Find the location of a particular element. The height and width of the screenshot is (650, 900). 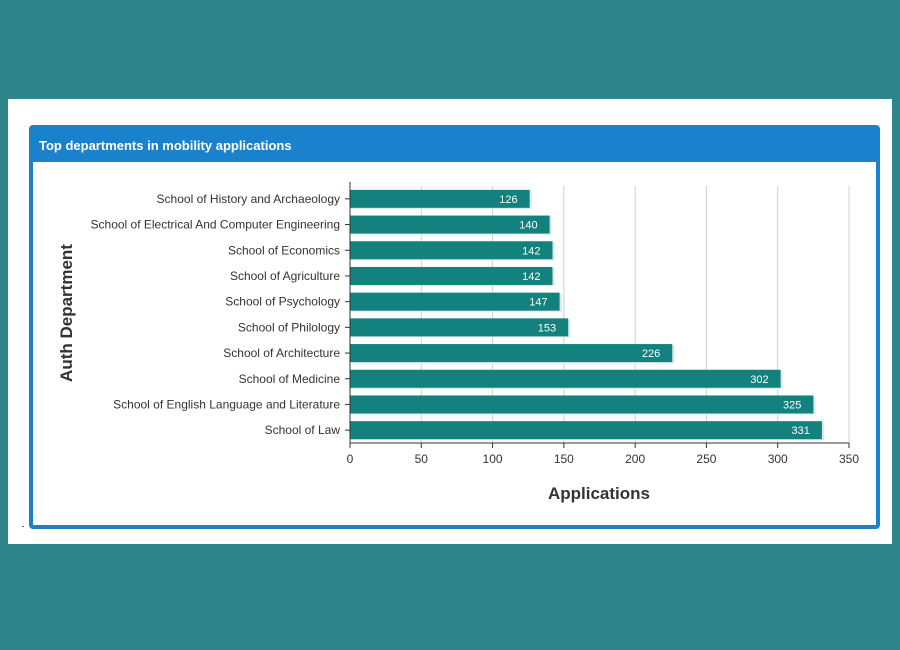

x-tick-label: 100 is located at coordinates (493, 459).